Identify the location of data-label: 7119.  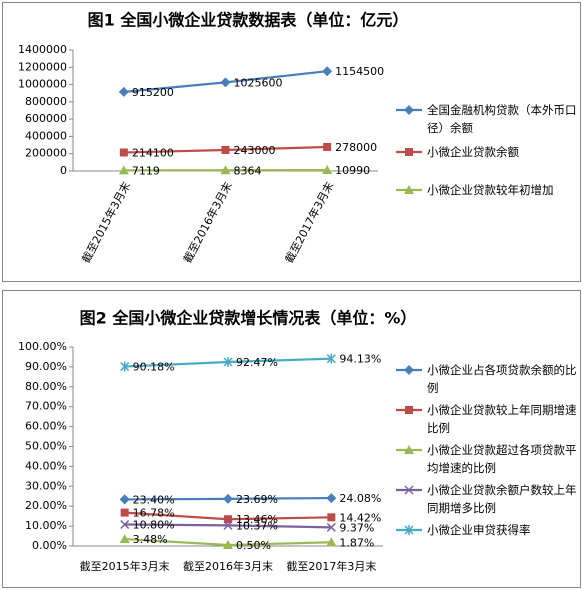
(146, 170).